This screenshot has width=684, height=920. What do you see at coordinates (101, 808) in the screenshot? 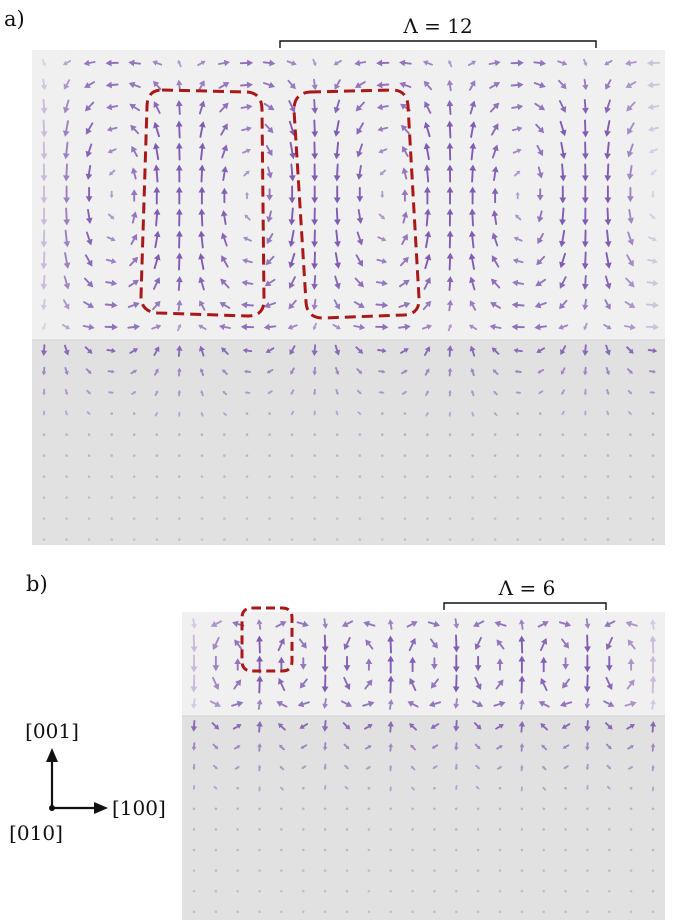
I see `axis-right-arrowhead` at bounding box center [101, 808].